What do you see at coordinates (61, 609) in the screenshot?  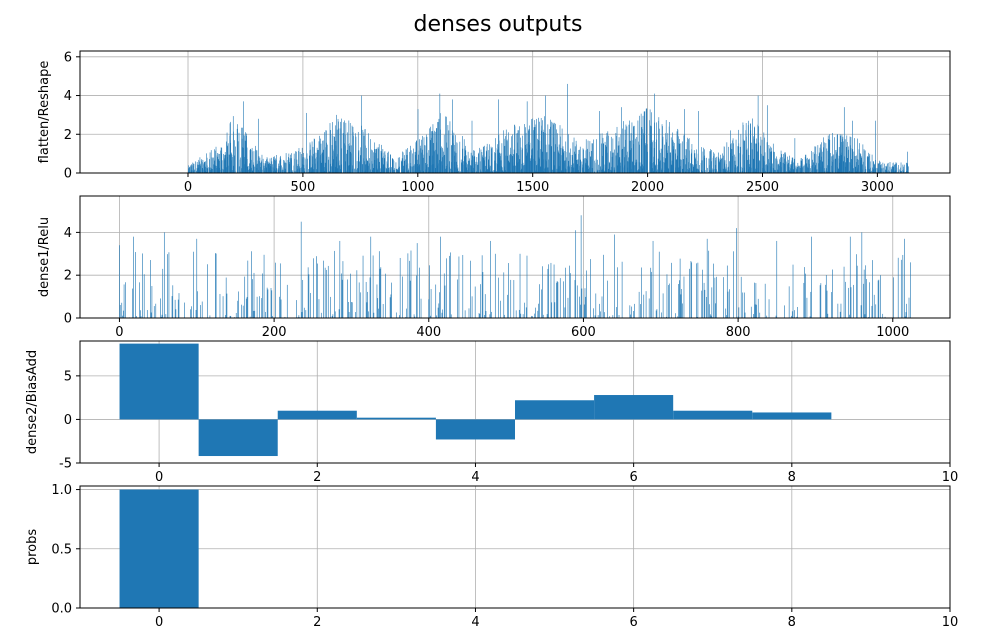 I see `y-tick-label: 0.0` at bounding box center [61, 609].